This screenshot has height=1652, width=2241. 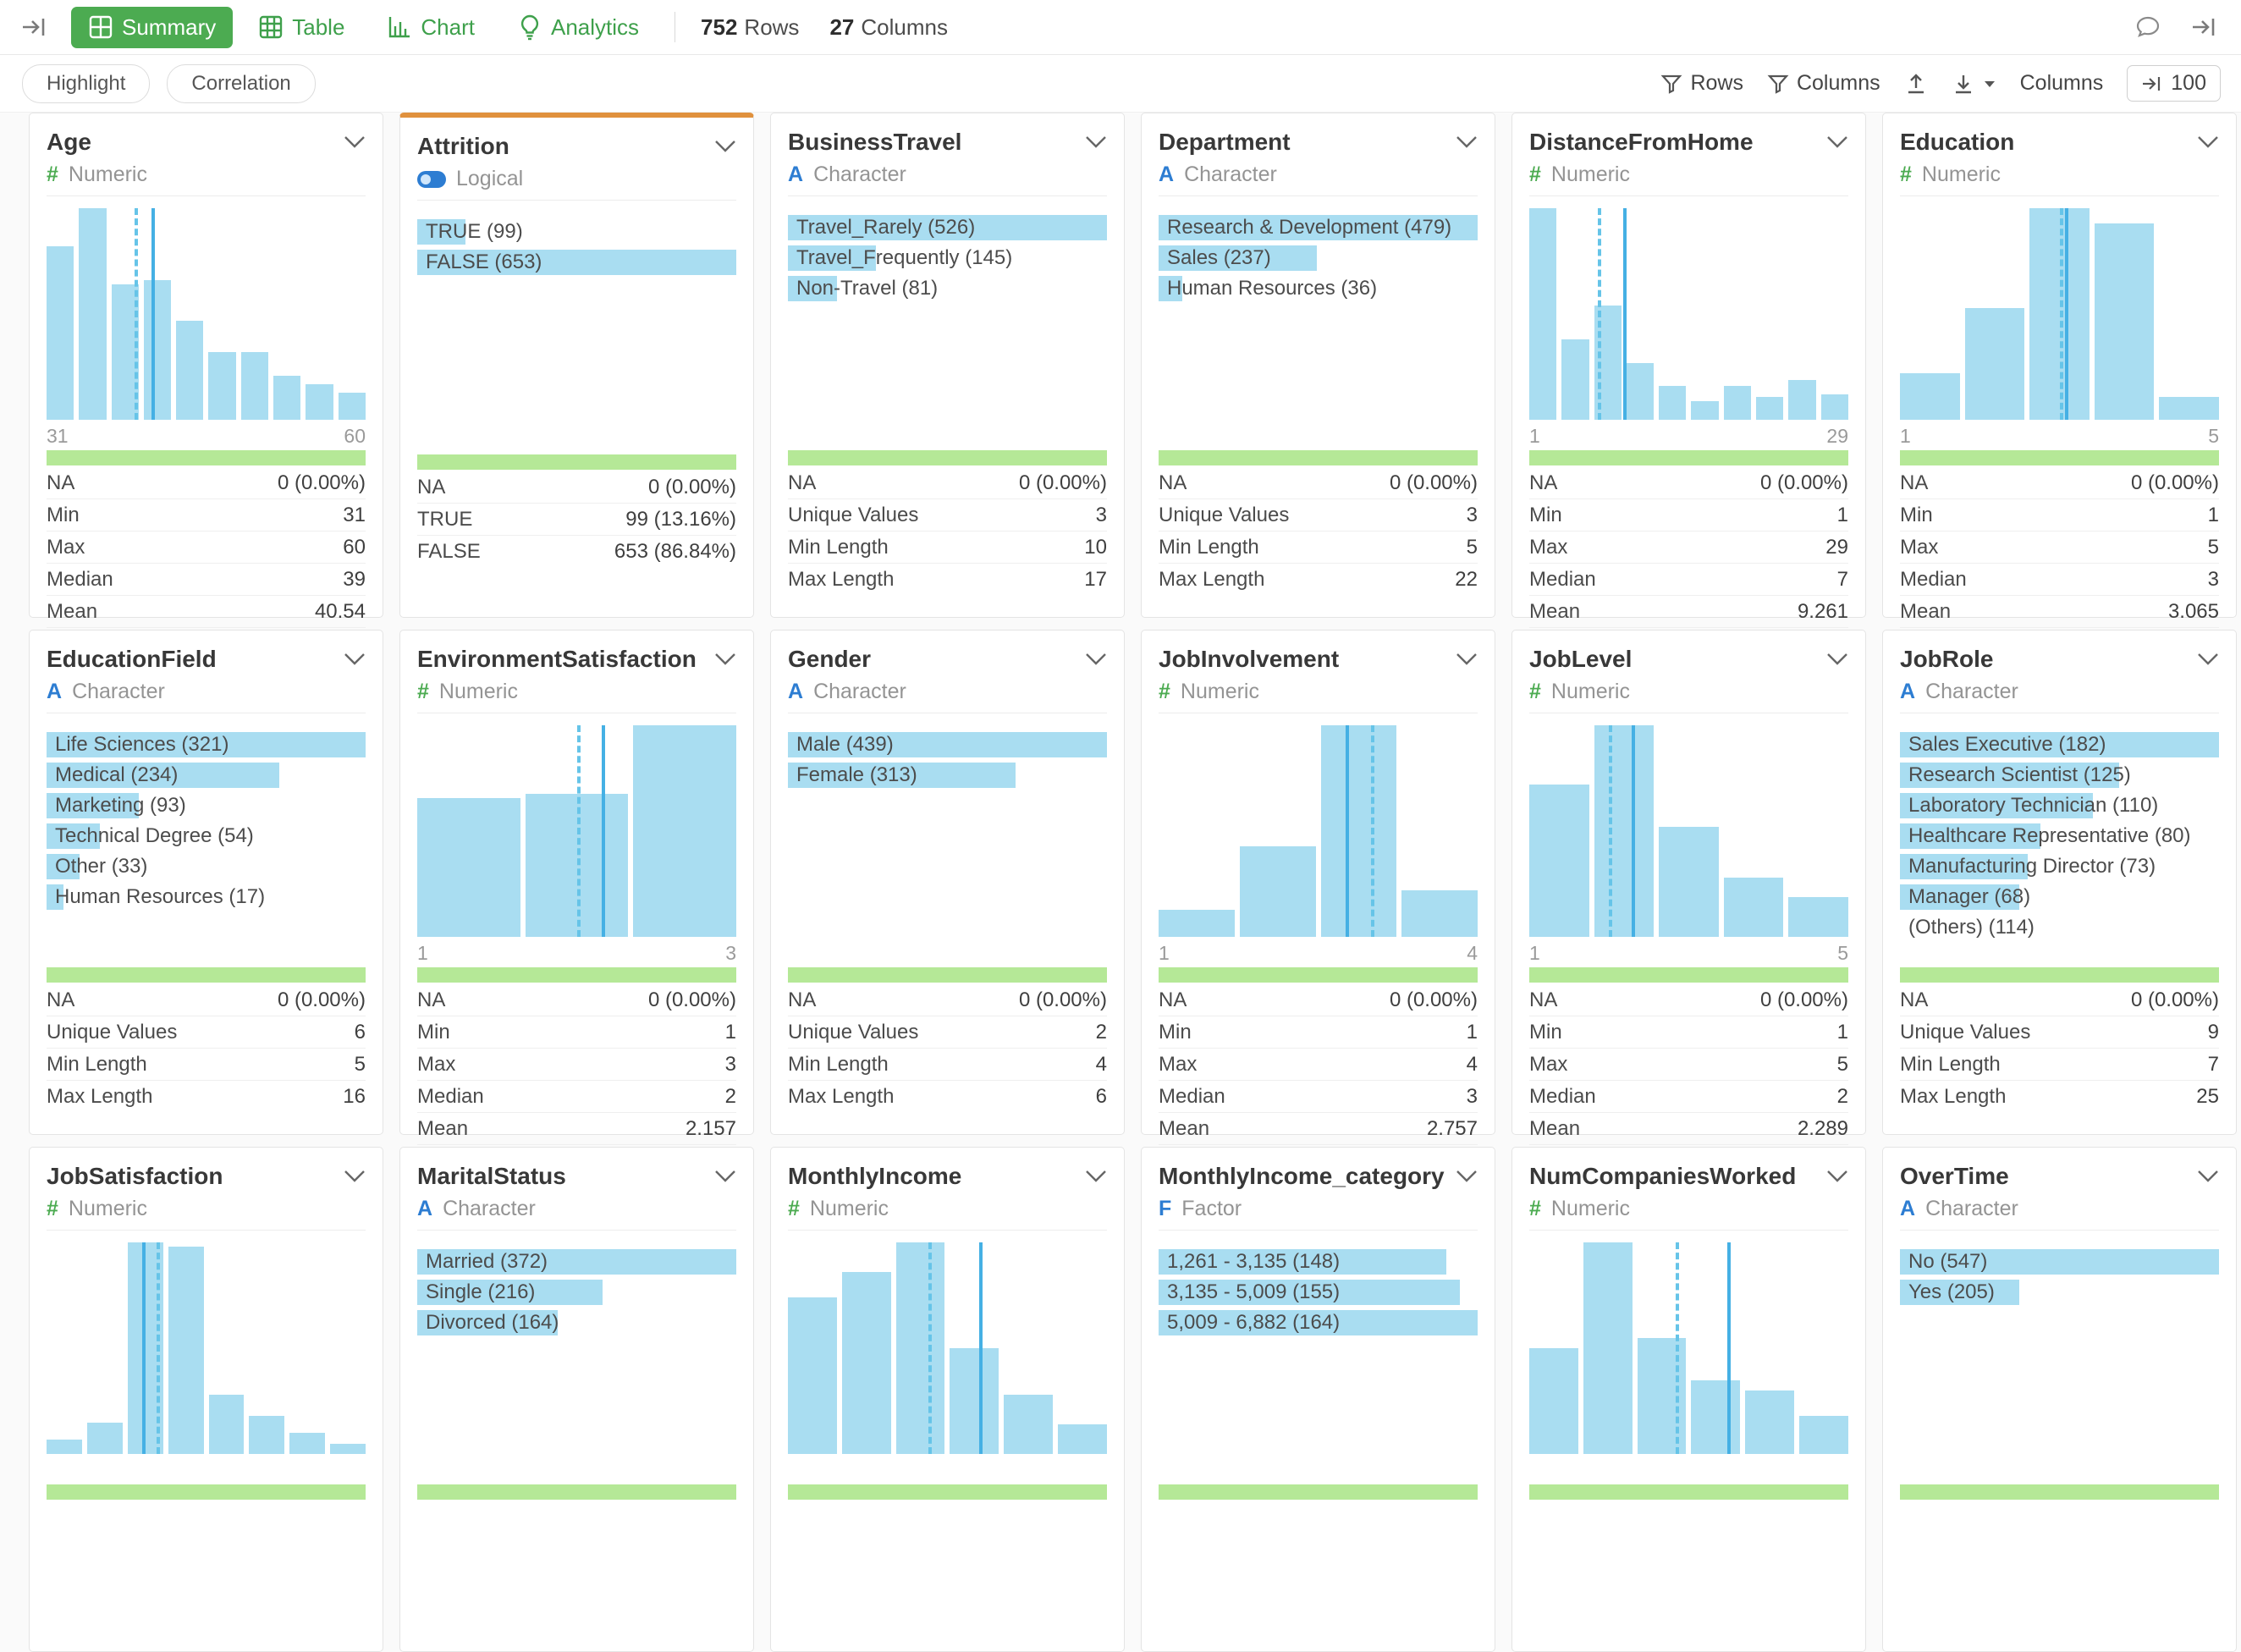 I want to click on category-row: Married (372), so click(x=576, y=1262).